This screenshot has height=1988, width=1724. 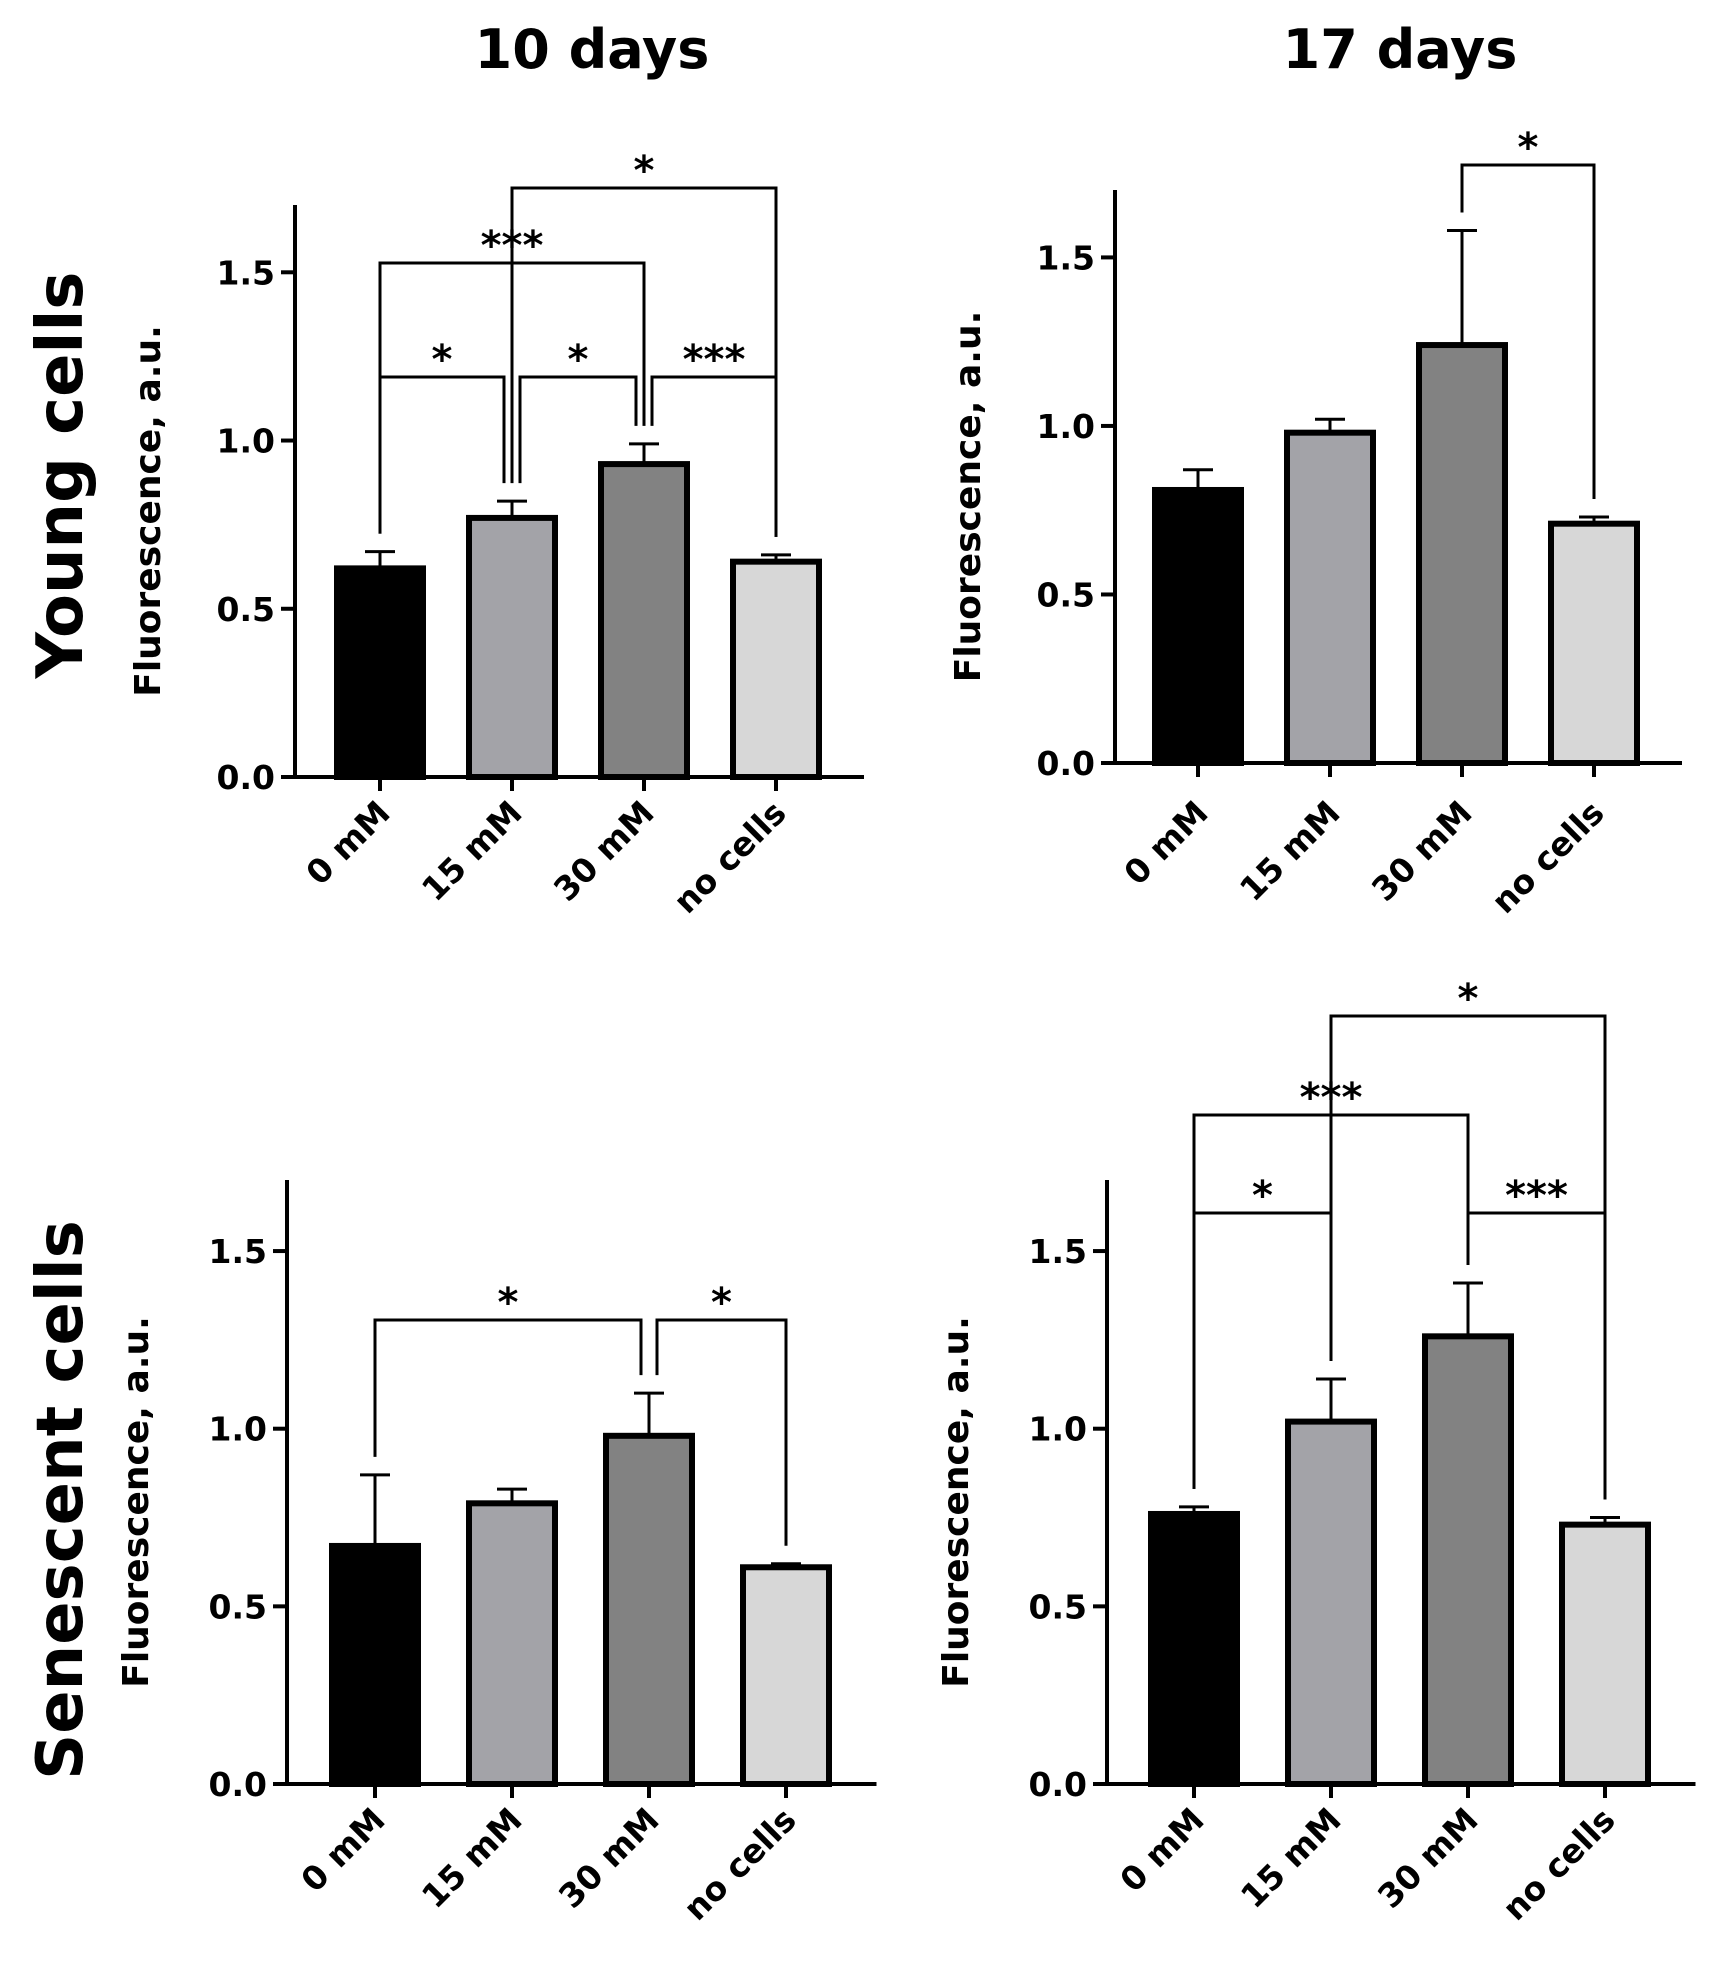 I want to click on senescent-17-days-category-label: 30 mM, so click(x=1428, y=1858).